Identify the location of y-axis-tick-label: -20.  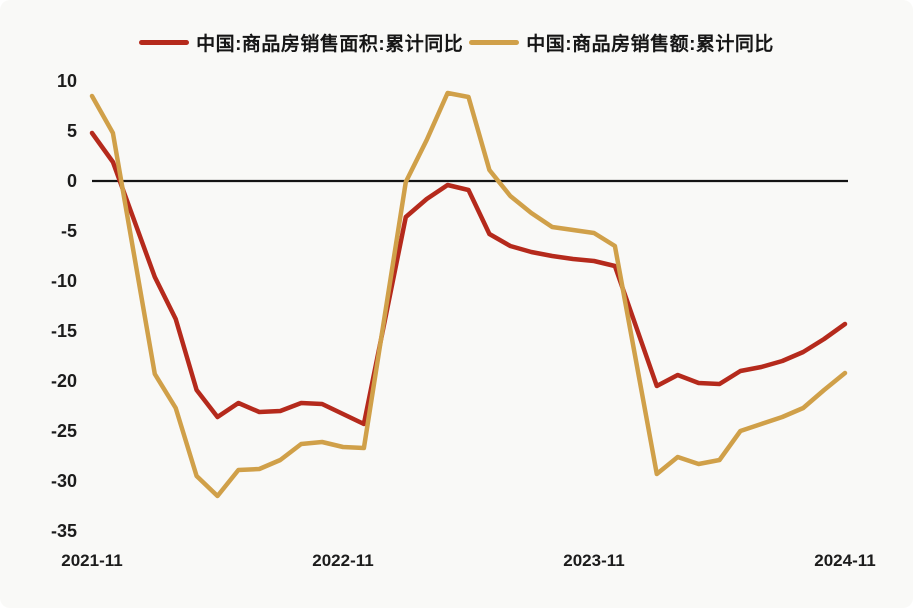
(64, 381).